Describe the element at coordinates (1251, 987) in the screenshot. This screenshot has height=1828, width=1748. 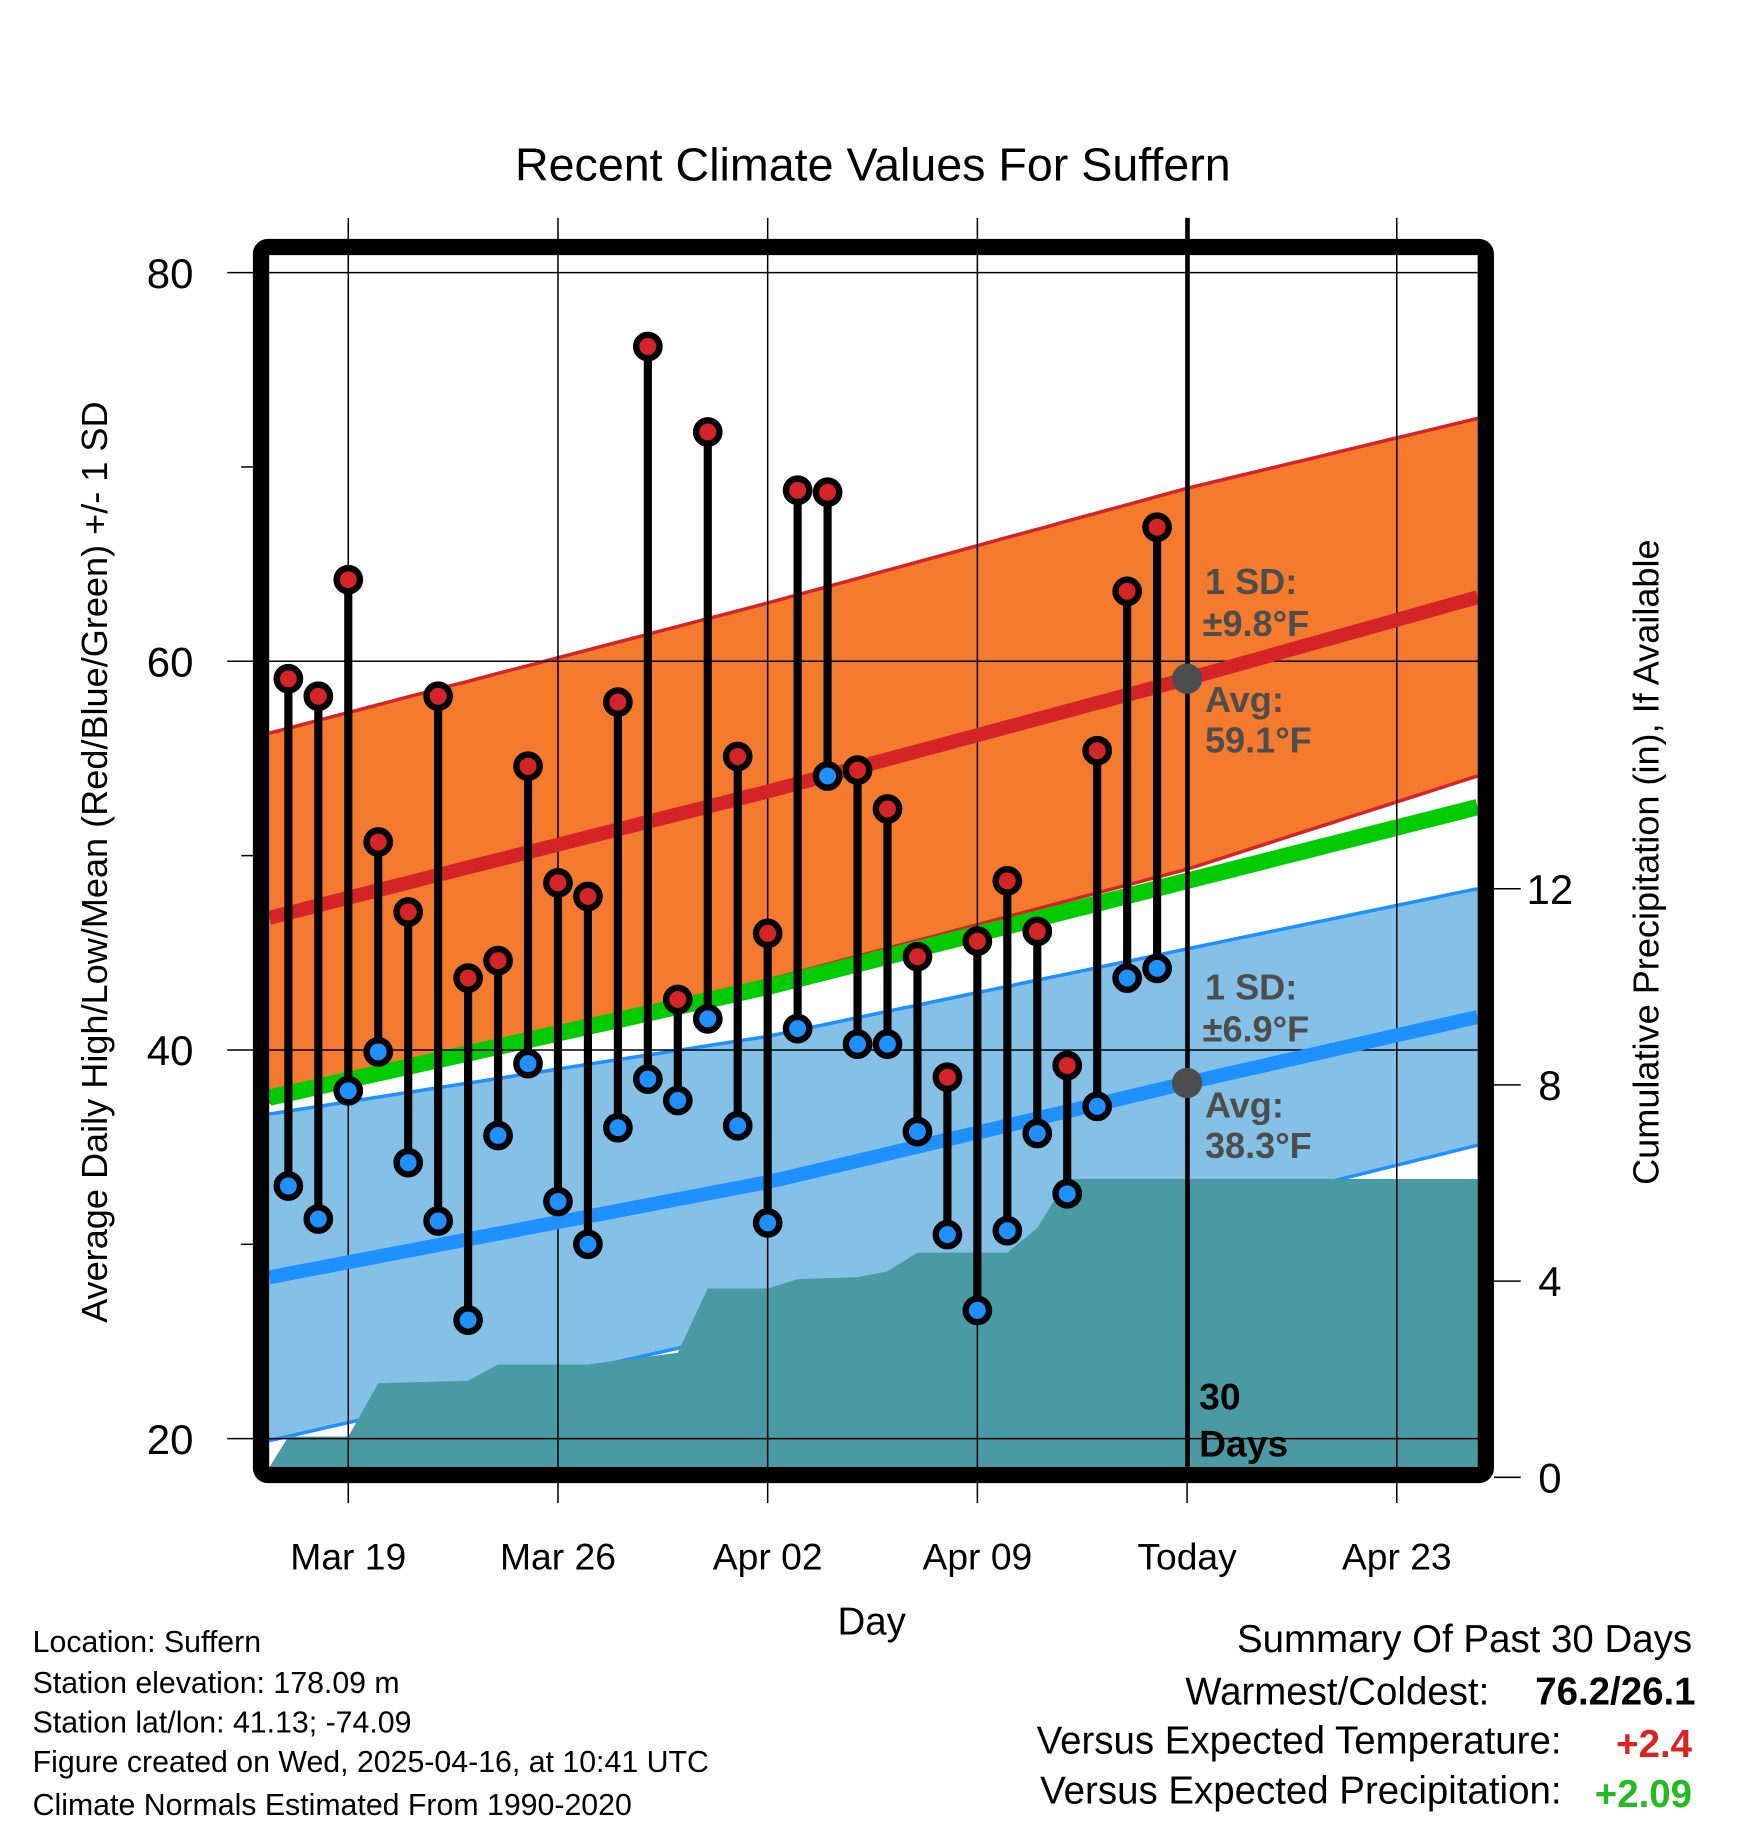
I see `low-sd-label: 1 SD:` at that location.